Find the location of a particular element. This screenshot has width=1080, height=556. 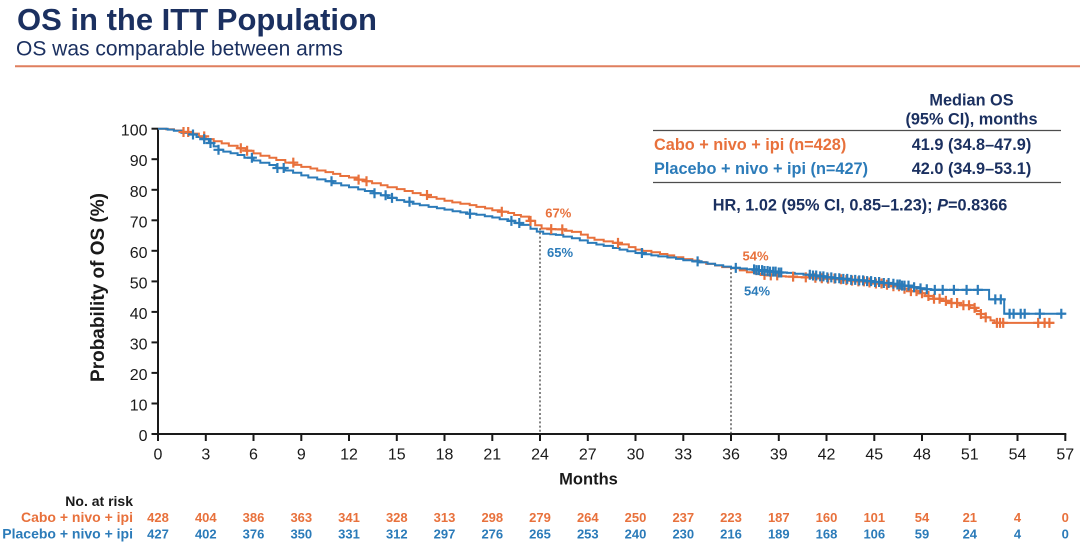

svg-text: 250 is located at coordinates (636, 517).